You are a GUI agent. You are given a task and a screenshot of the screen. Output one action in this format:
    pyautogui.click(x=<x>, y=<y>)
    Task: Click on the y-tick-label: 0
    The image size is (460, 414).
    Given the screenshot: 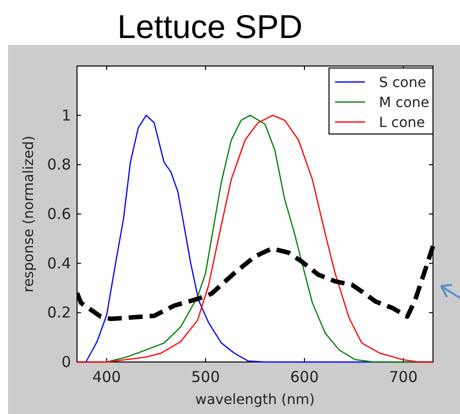 What is the action you would take?
    pyautogui.click(x=66, y=362)
    